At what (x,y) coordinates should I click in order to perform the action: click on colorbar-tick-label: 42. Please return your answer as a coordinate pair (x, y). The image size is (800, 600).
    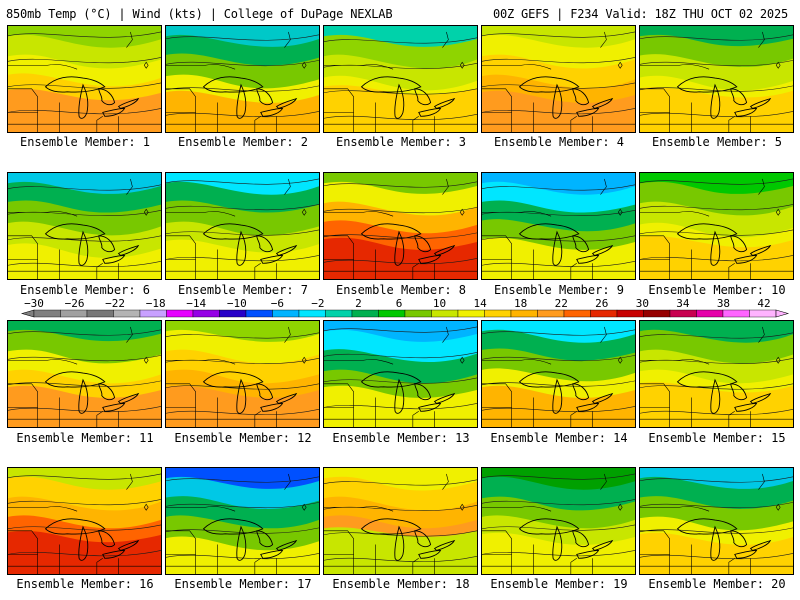
    Looking at the image, I should click on (763, 303).